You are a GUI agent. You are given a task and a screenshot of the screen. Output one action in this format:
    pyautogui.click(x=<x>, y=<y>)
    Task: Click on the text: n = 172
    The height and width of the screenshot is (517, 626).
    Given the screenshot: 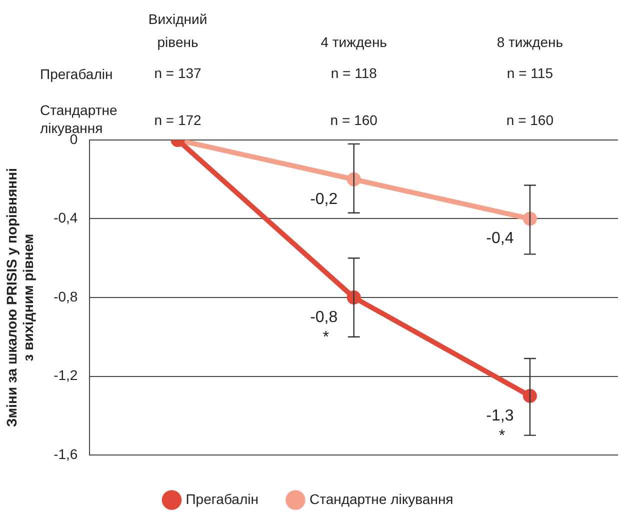 What is the action you would take?
    pyautogui.click(x=178, y=120)
    